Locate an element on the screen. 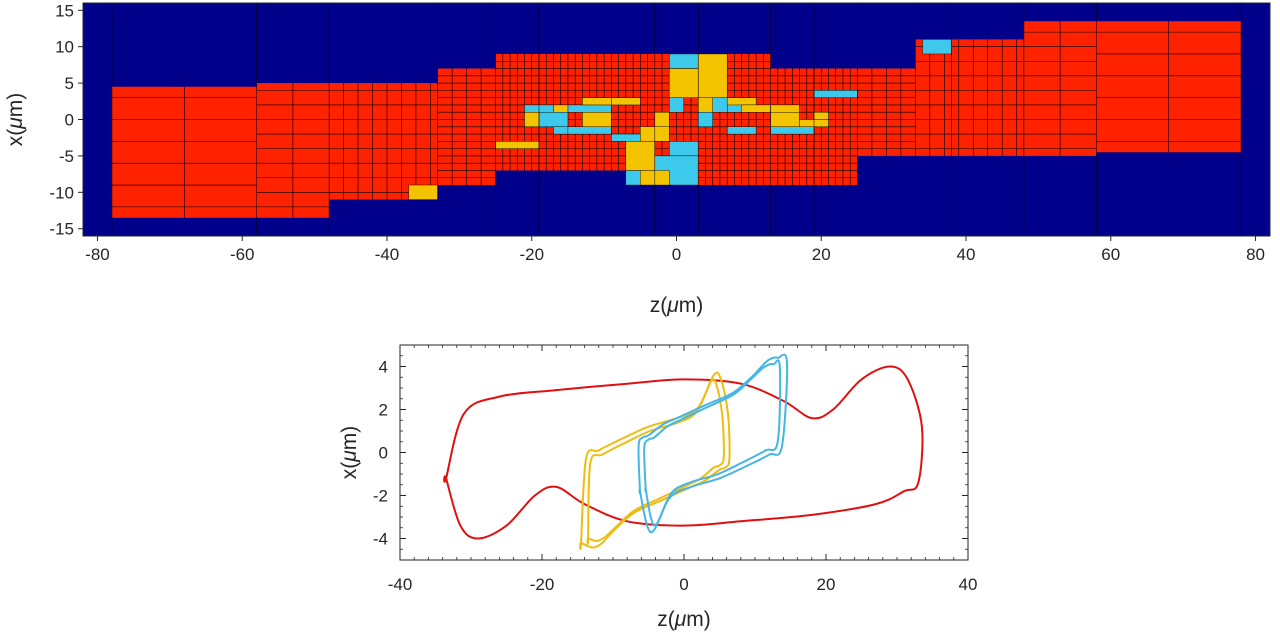 Image resolution: width=1280 pixels, height=635 pixels. bottom-x-axis-label: z(μm) is located at coordinates (684, 619).